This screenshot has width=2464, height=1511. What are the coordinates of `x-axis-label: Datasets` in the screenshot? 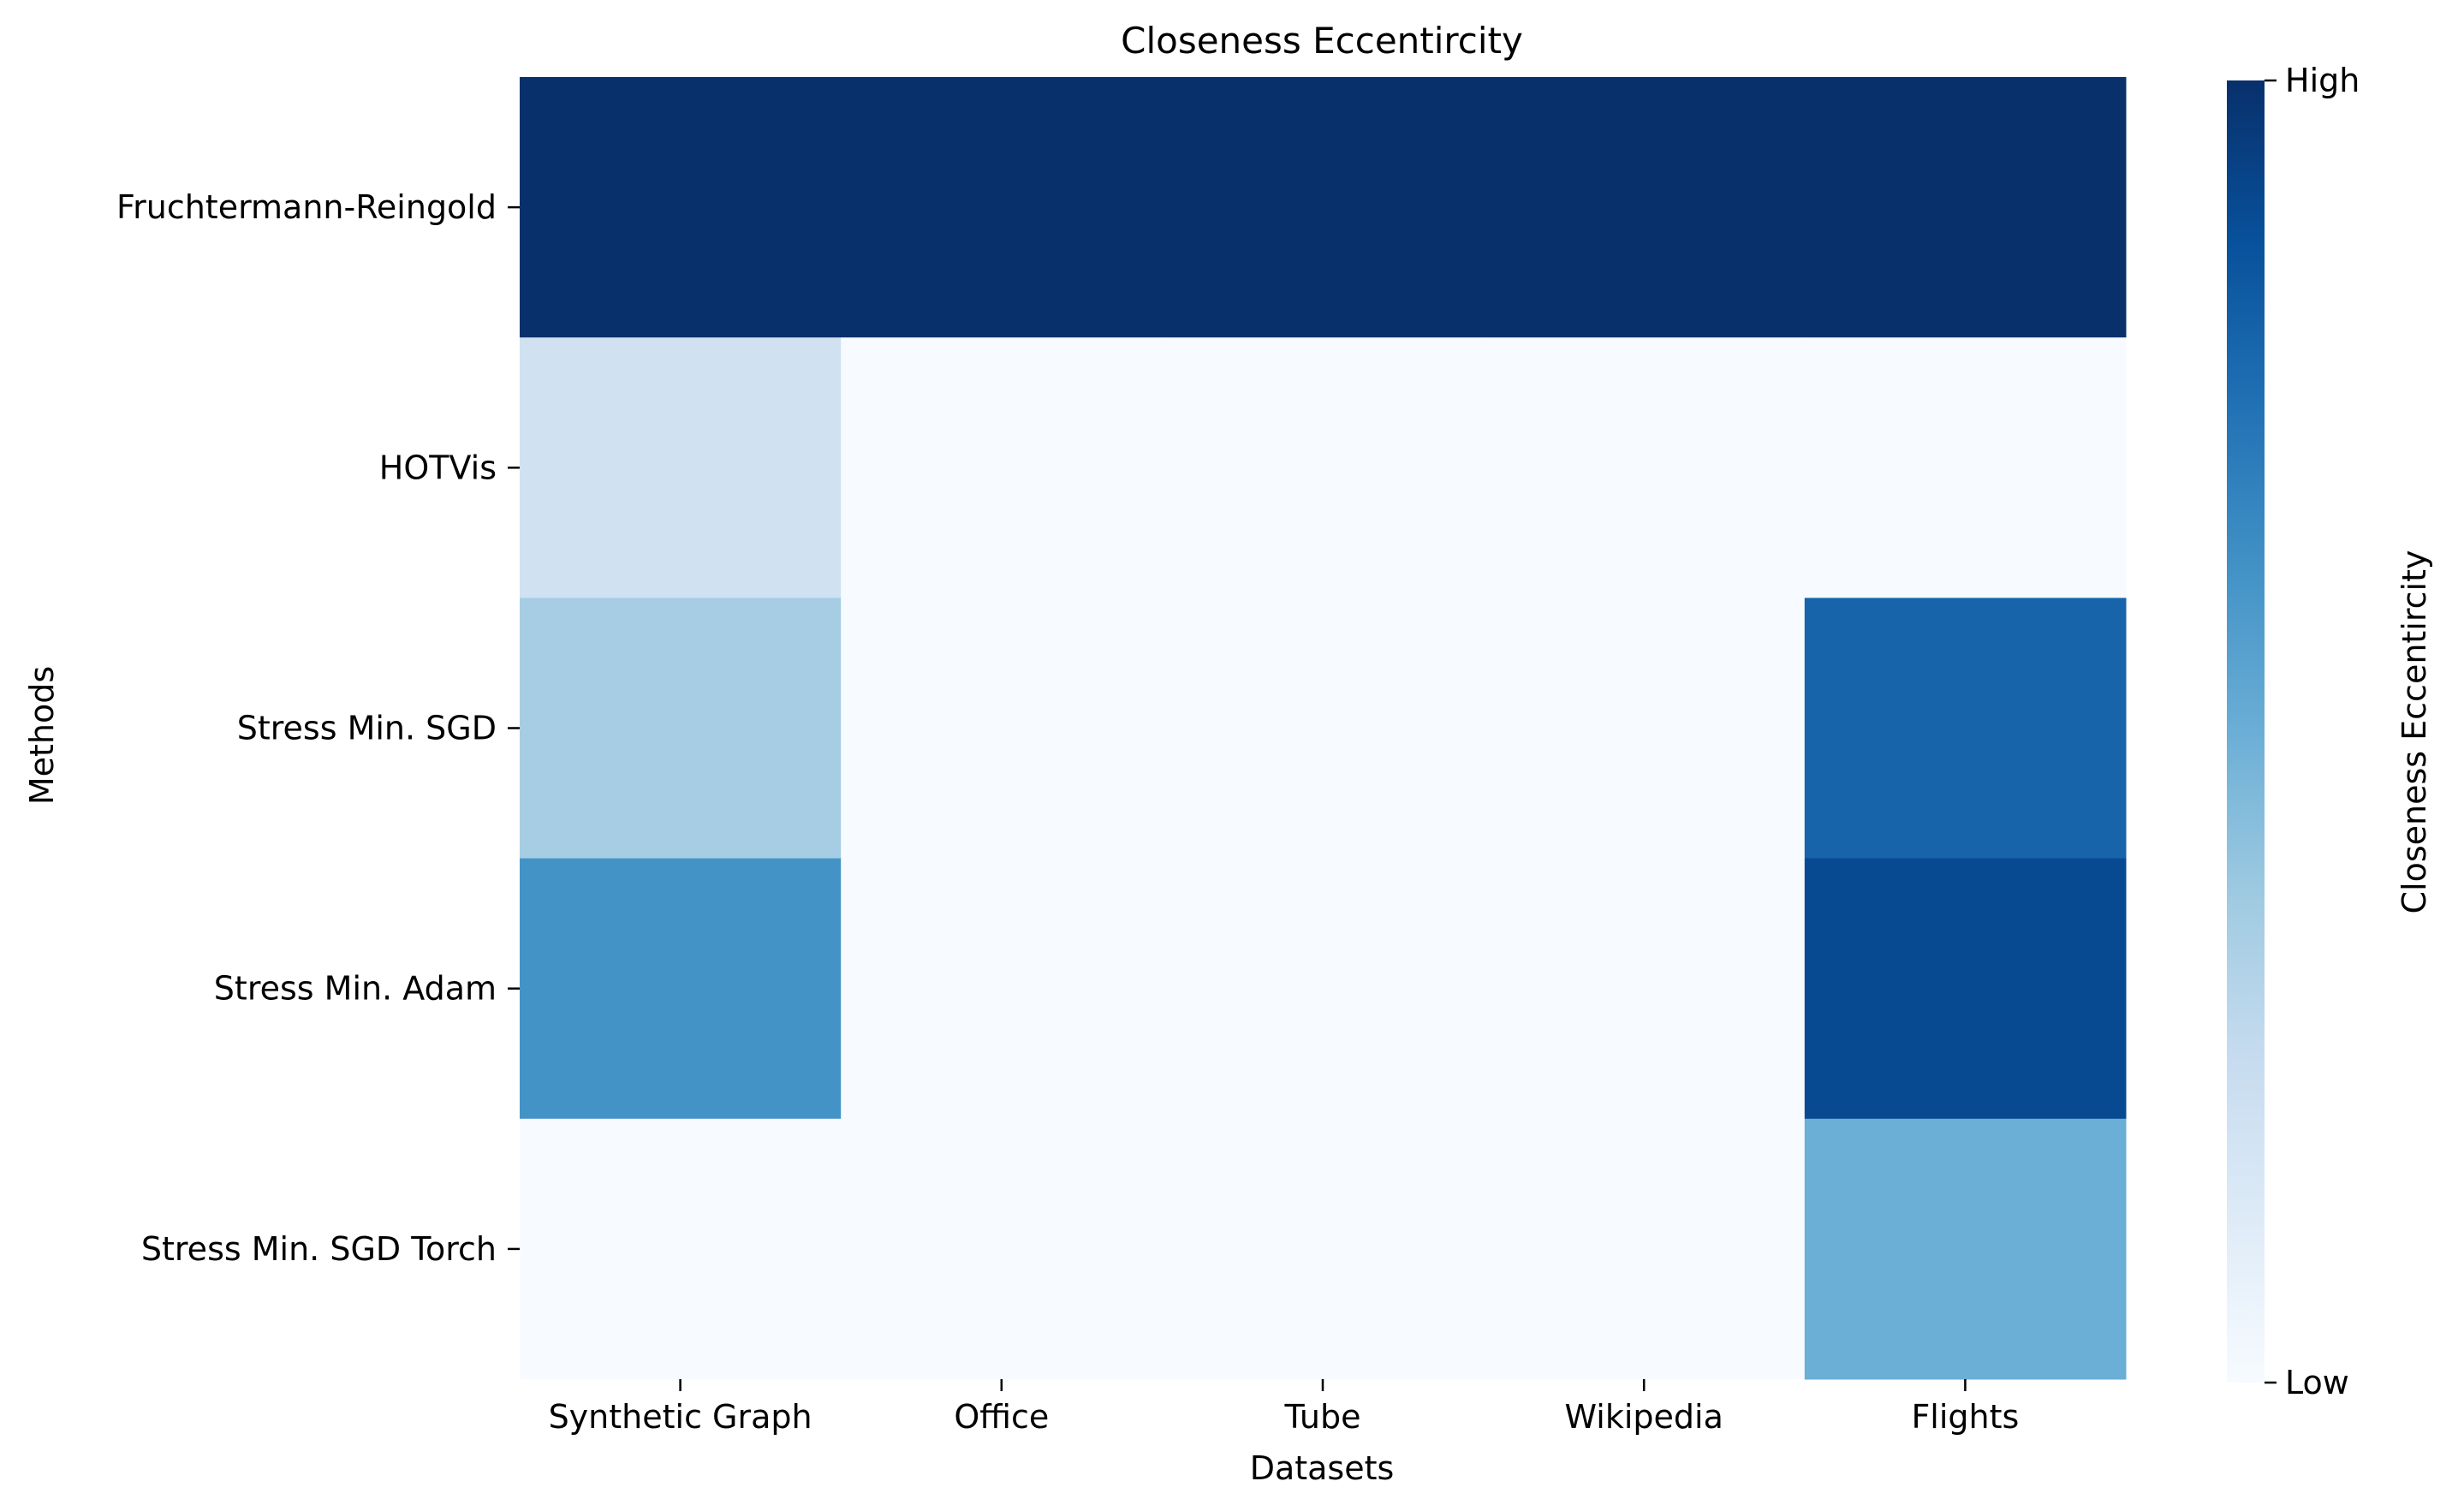 It's located at (1322, 1468).